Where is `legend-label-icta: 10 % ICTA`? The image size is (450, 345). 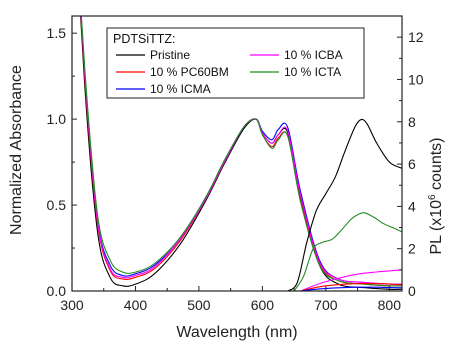 legend-label-icta: 10 % ICTA is located at coordinates (312, 72).